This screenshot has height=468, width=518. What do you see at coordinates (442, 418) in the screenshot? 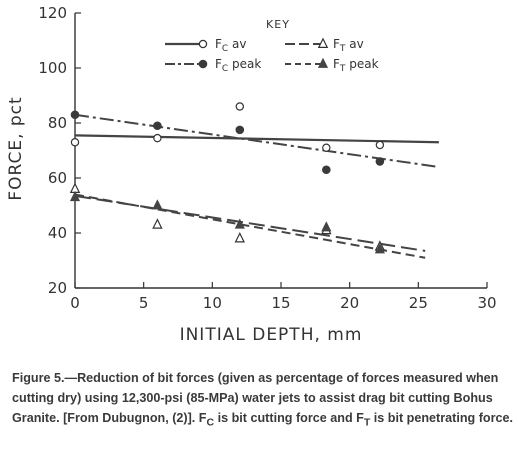
I see `caption-ft-description: is bit penetrating force.` at bounding box center [442, 418].